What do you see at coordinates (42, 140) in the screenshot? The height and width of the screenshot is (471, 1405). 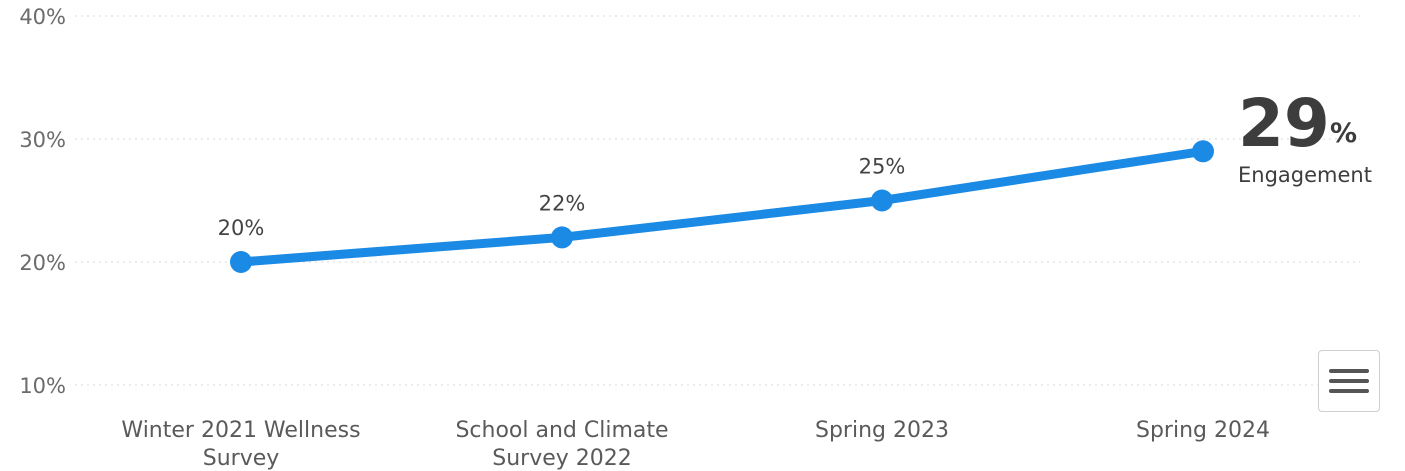 I see `y-tick-label: 30%` at bounding box center [42, 140].